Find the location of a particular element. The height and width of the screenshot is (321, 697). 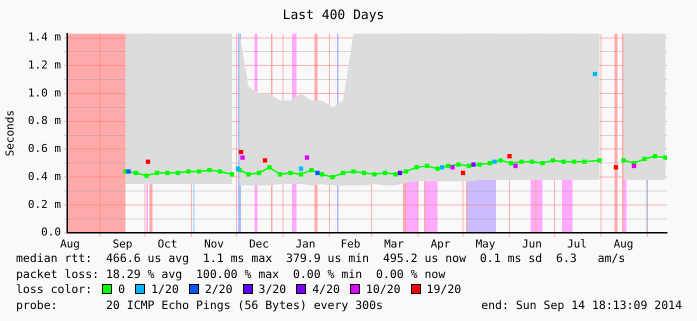

x-tick-label: Nov is located at coordinates (214, 243).